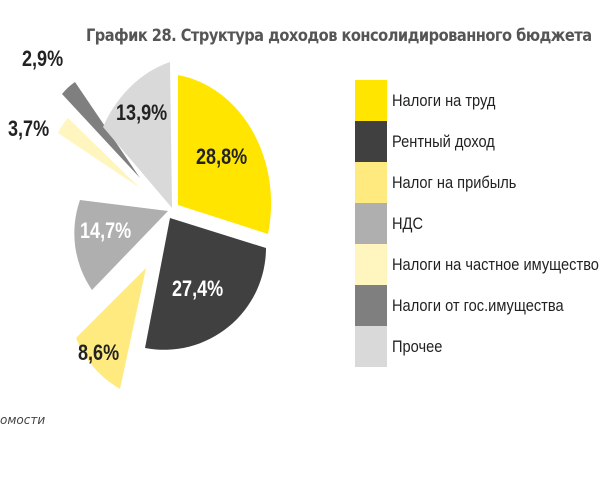  I want to click on label-other: 13,9%, so click(142, 112).